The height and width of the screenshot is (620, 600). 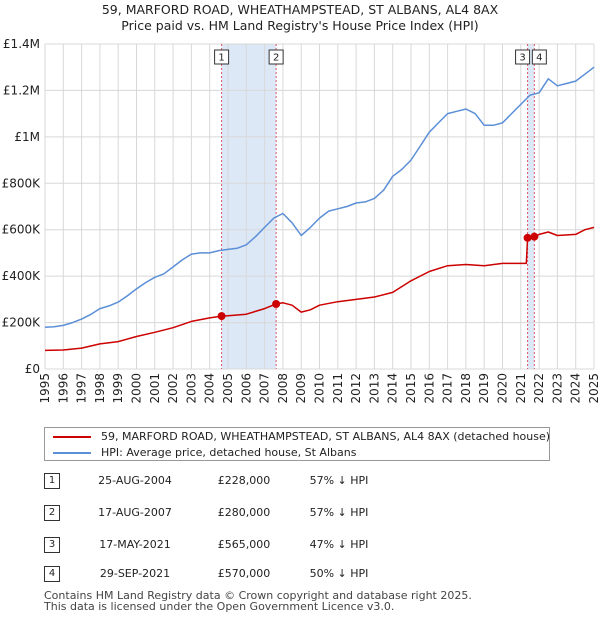 I want to click on x-tick-label: 2009, so click(x=301, y=388).